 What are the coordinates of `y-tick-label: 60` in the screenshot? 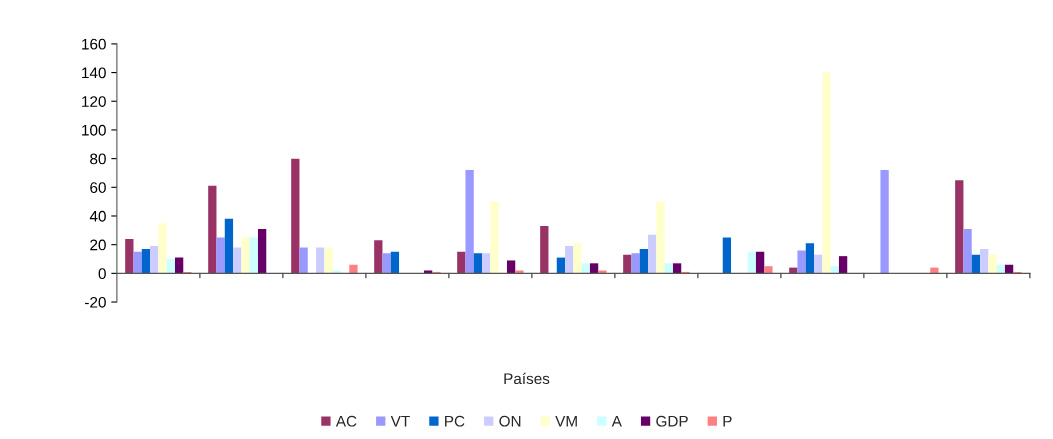 It's located at (98, 187).